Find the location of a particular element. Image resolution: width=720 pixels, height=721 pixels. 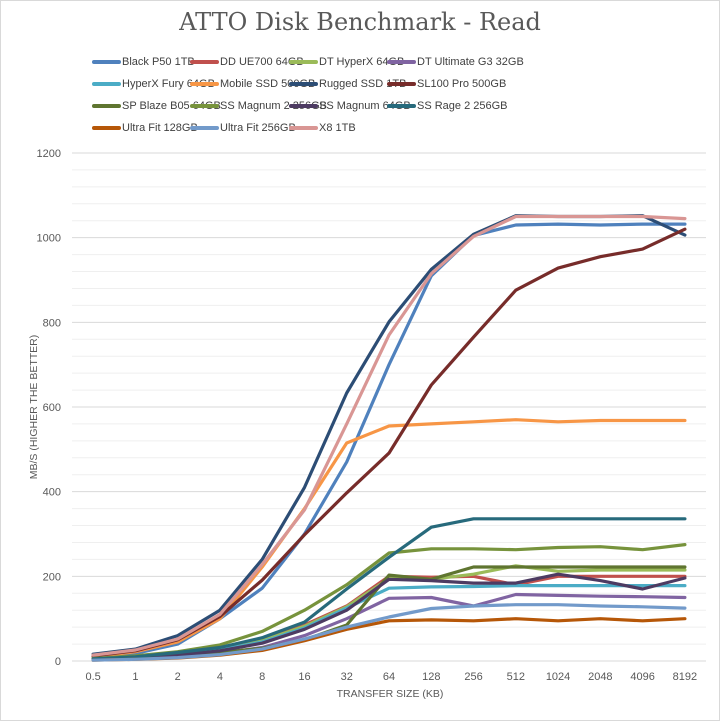

legend-item: Ultra Fit 256GB is located at coordinates (243, 128).